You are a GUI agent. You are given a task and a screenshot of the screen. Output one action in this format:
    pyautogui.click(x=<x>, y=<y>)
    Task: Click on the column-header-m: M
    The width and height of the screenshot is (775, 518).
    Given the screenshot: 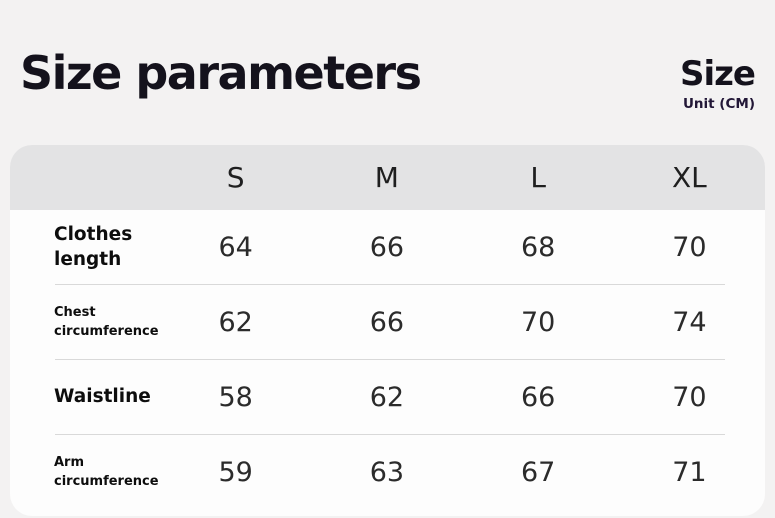 What is the action you would take?
    pyautogui.click(x=386, y=177)
    